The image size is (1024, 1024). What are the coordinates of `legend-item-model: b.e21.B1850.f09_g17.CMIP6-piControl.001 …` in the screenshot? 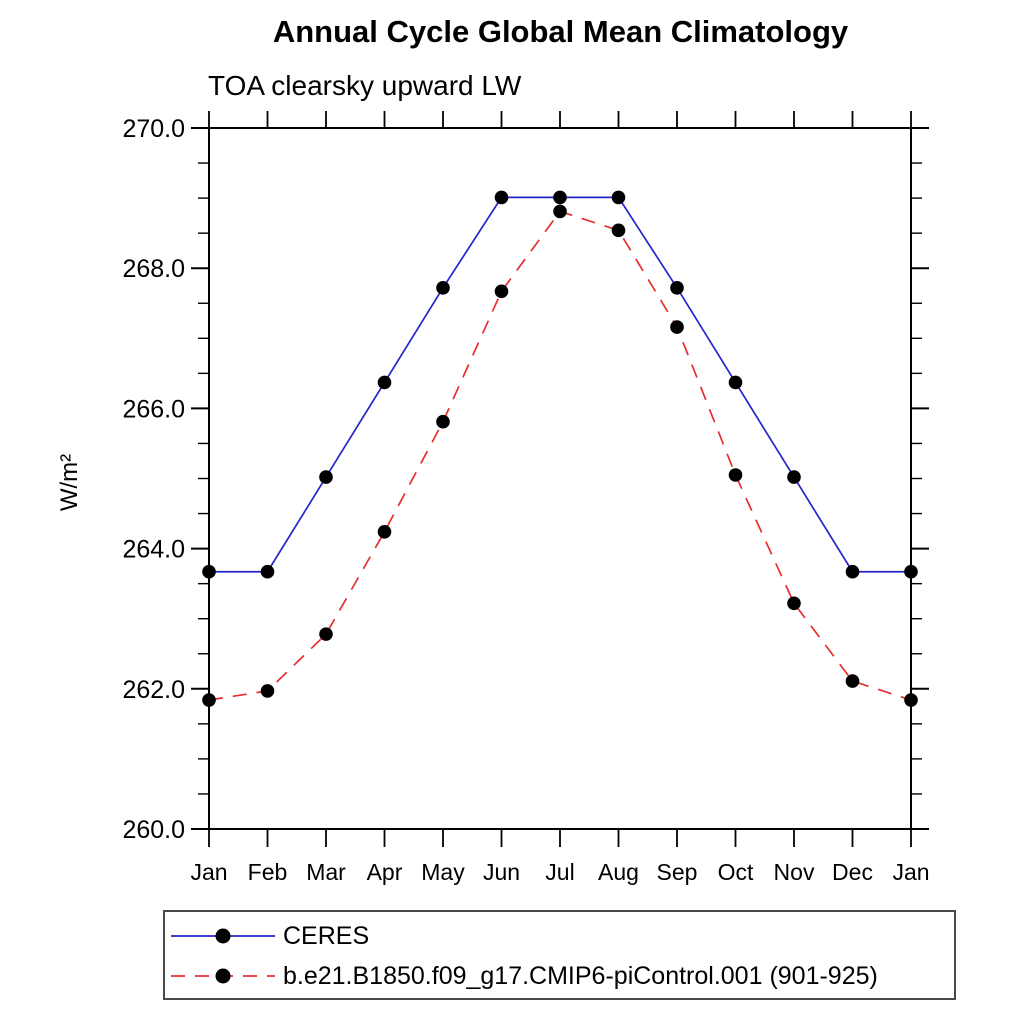 It's located at (521, 976).